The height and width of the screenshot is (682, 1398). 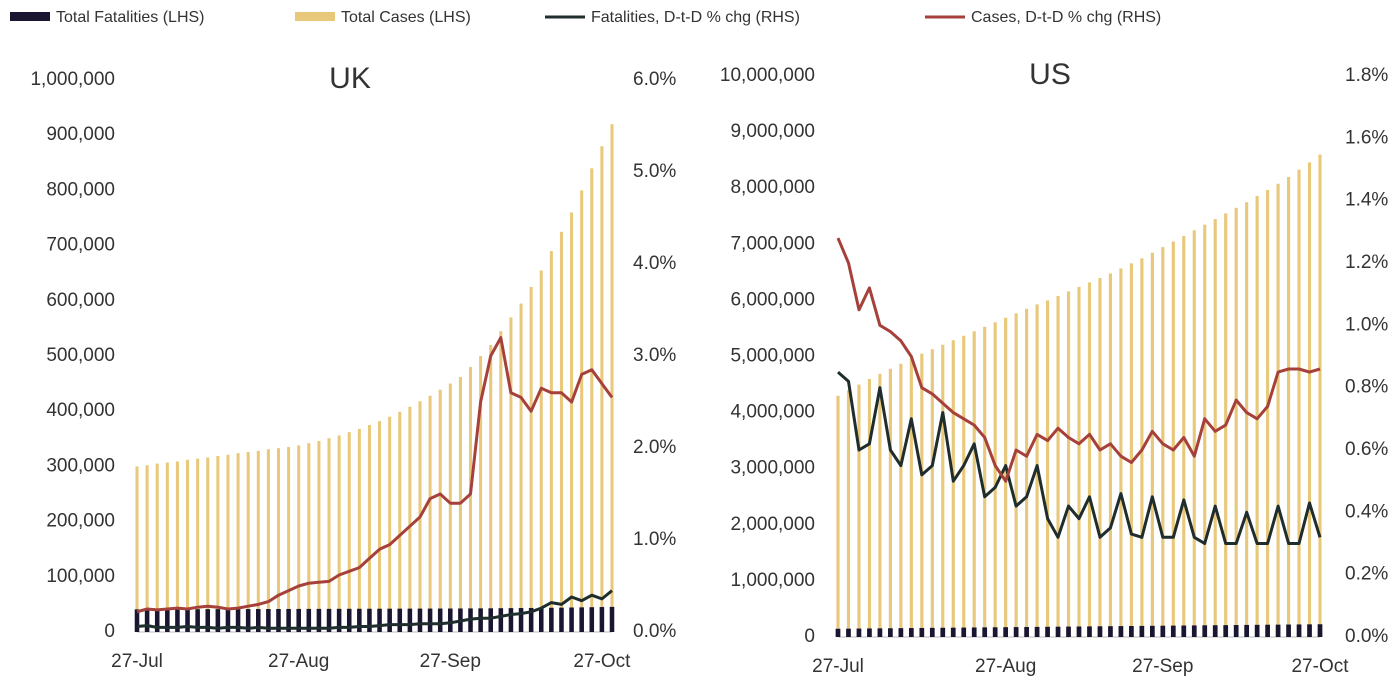 What do you see at coordinates (654, 355) in the screenshot?
I see `y2-tick-label: 3.0%` at bounding box center [654, 355].